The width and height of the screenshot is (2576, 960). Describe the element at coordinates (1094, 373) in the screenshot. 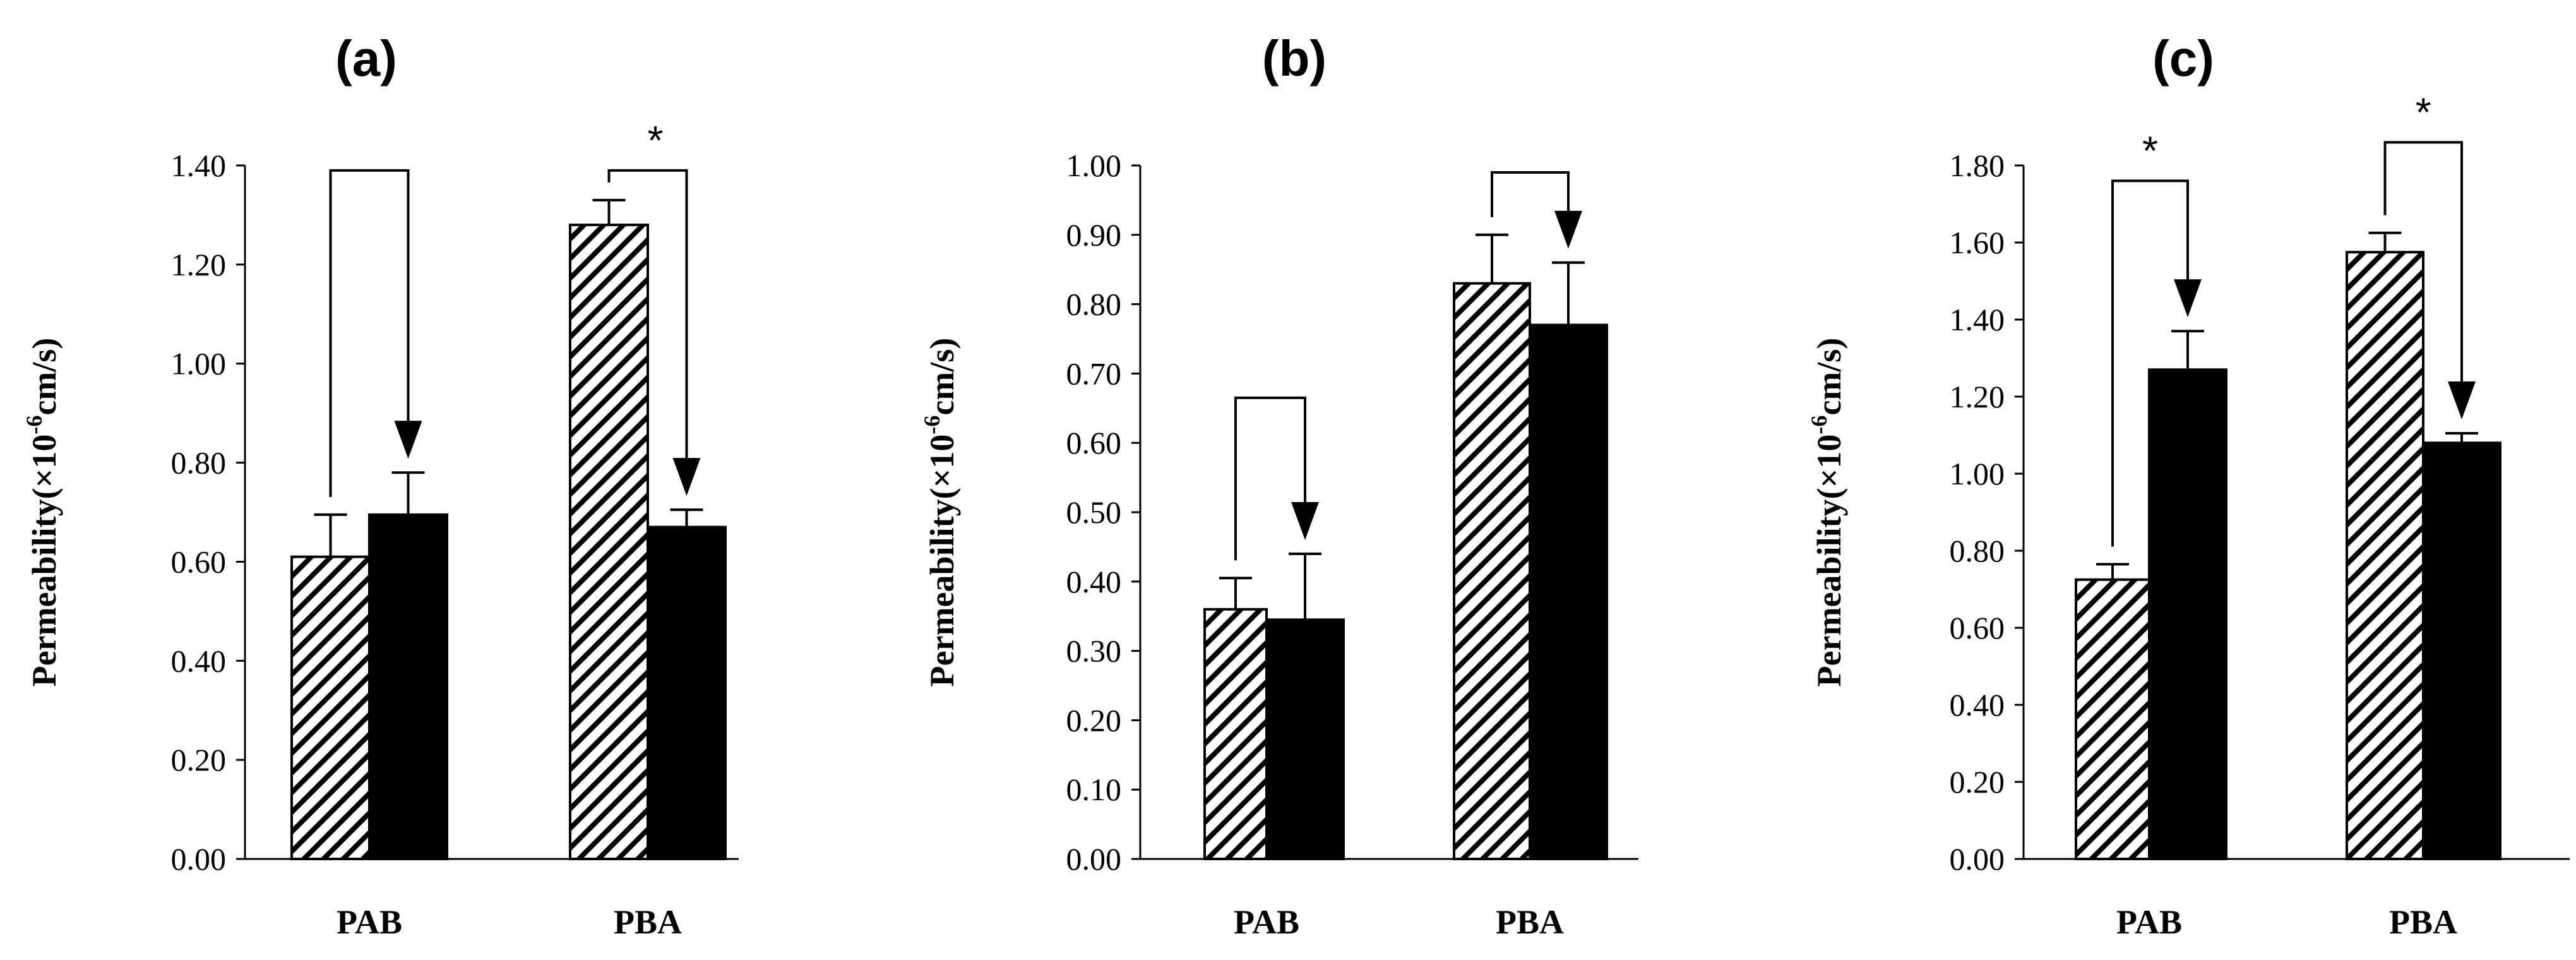

I see `y-tick-label: 0.70` at that location.